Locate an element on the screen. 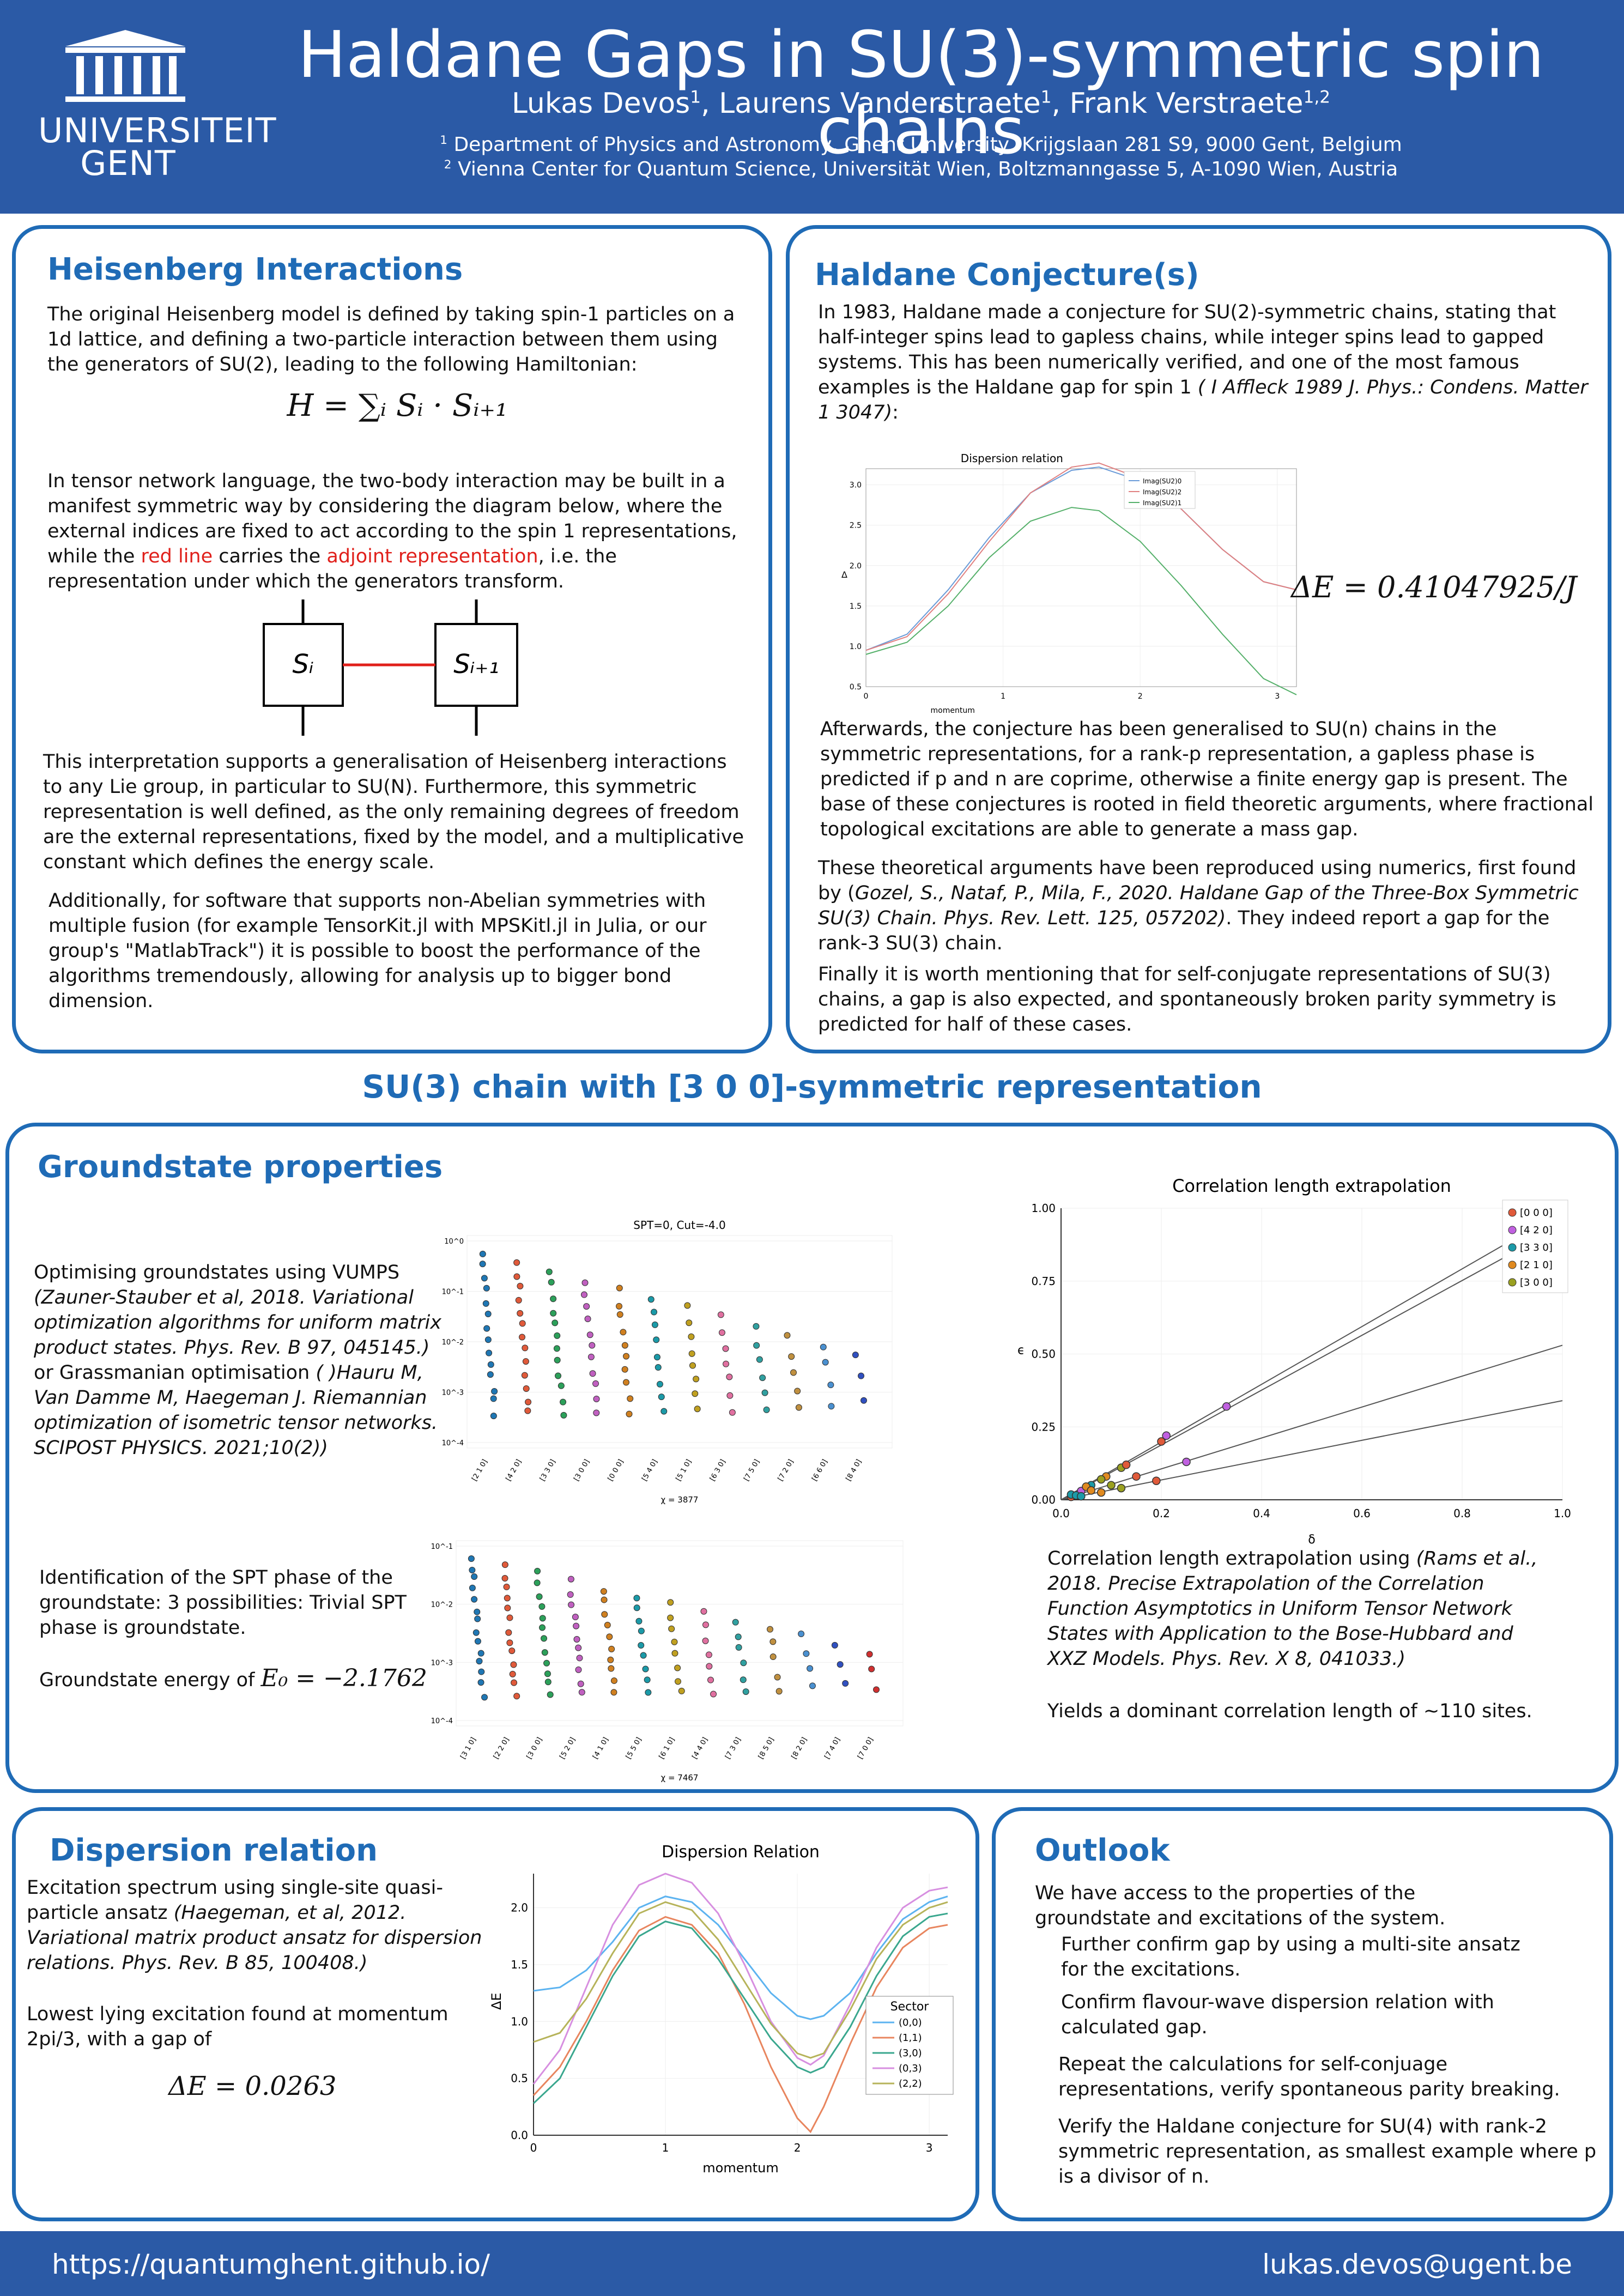 This screenshot has height=2296, width=1624. chart-title: Dispersion Relation is located at coordinates (741, 1852).